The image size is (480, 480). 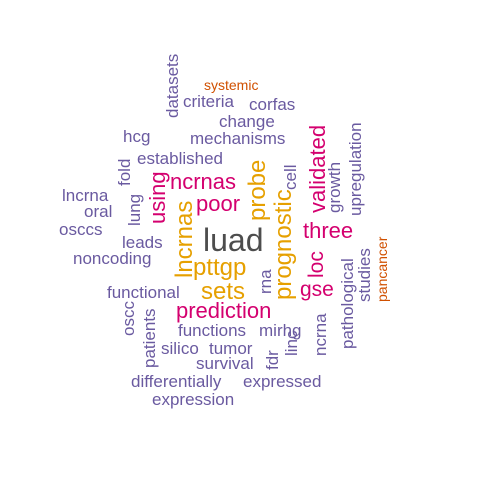 What do you see at coordinates (149, 338) in the screenshot?
I see `cloud-word: patients` at bounding box center [149, 338].